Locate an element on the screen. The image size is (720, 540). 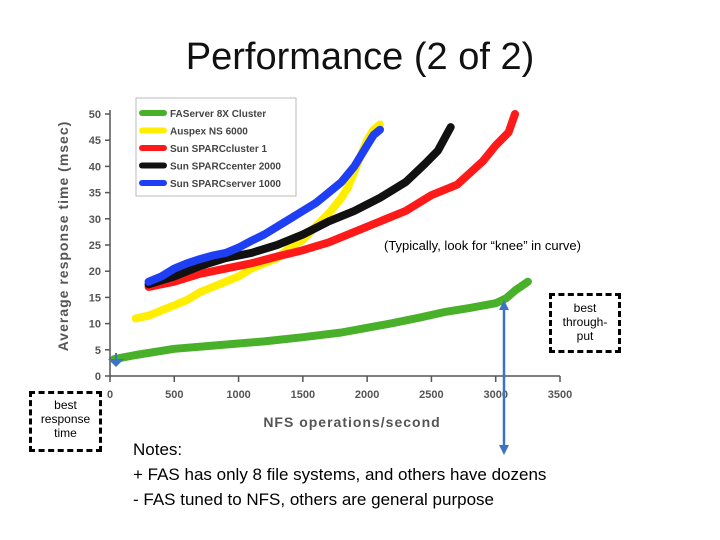
y-tick-label: 35 is located at coordinates (95, 194).